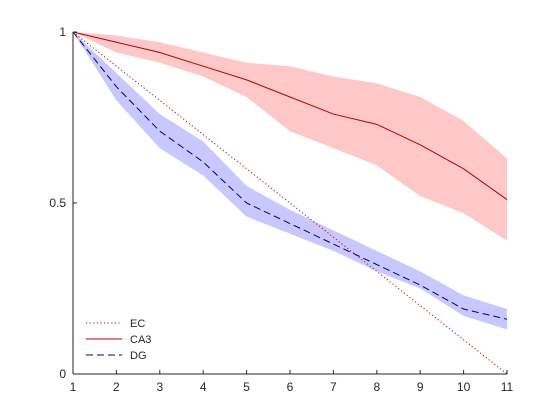 Image resolution: width=560 pixels, height=420 pixels. Describe the element at coordinates (57, 203) in the screenshot. I see `y-tick-label: 0.5` at that location.